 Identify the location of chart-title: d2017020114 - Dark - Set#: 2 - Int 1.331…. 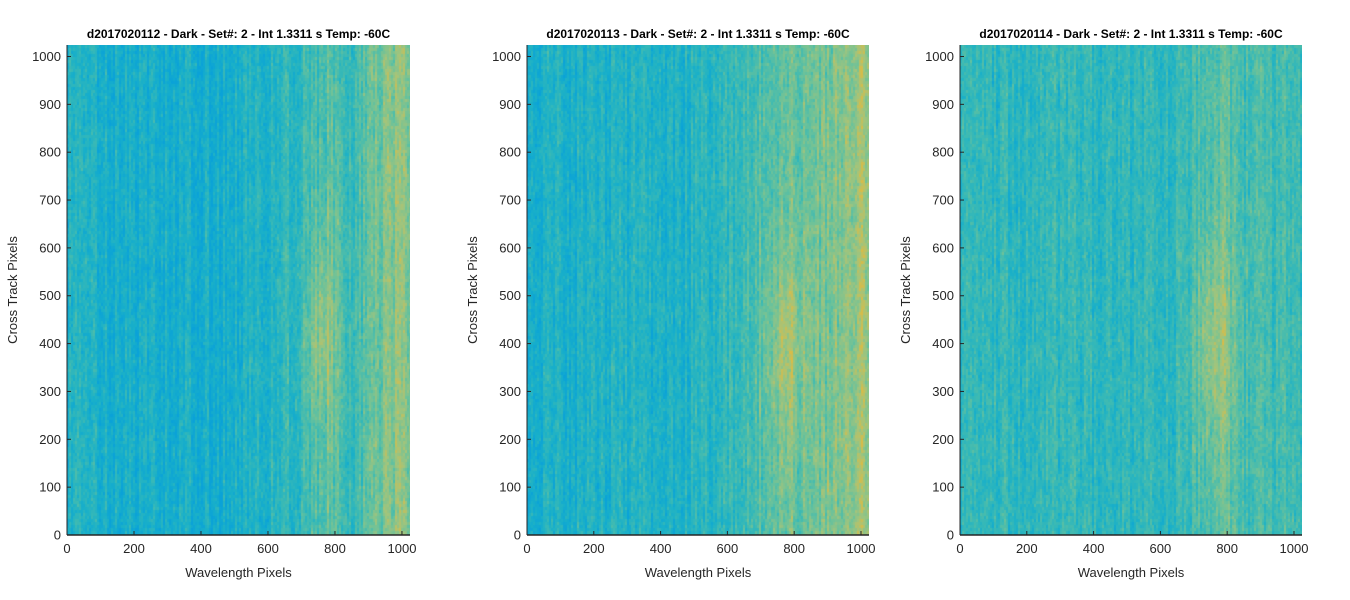
(1131, 34).